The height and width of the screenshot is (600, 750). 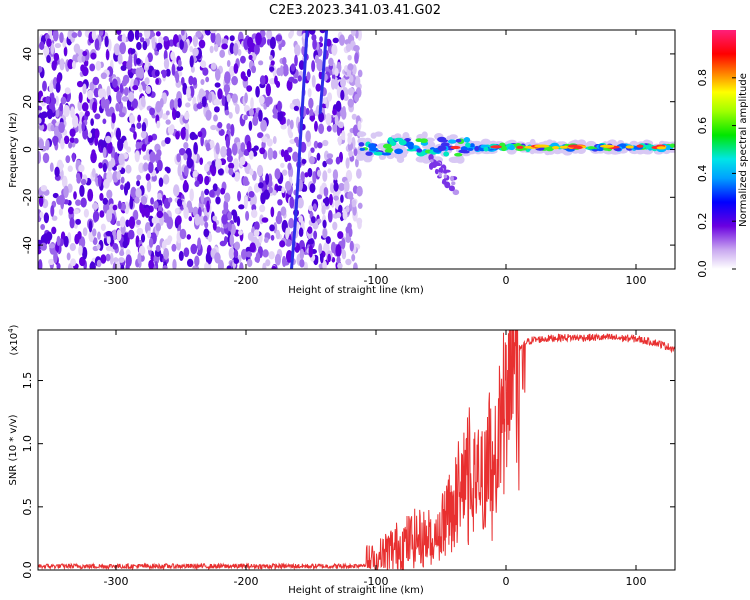 What do you see at coordinates (376, 581) in the screenshot?
I see `x-tick-label: -100` at bounding box center [376, 581].